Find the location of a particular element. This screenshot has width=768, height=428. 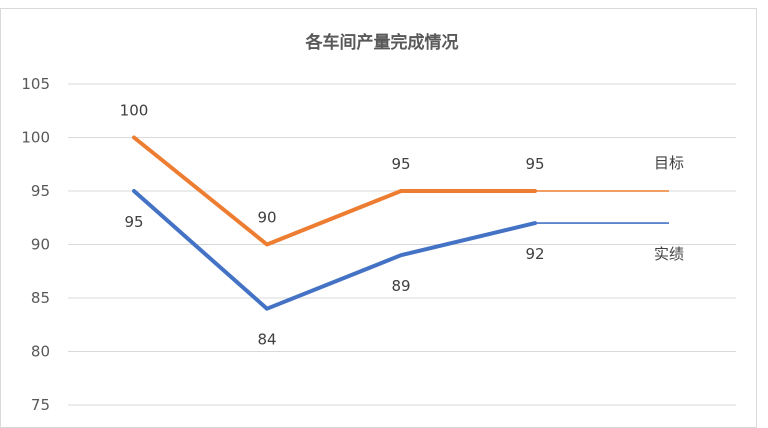

y-tick-label: 80 is located at coordinates (40, 352).